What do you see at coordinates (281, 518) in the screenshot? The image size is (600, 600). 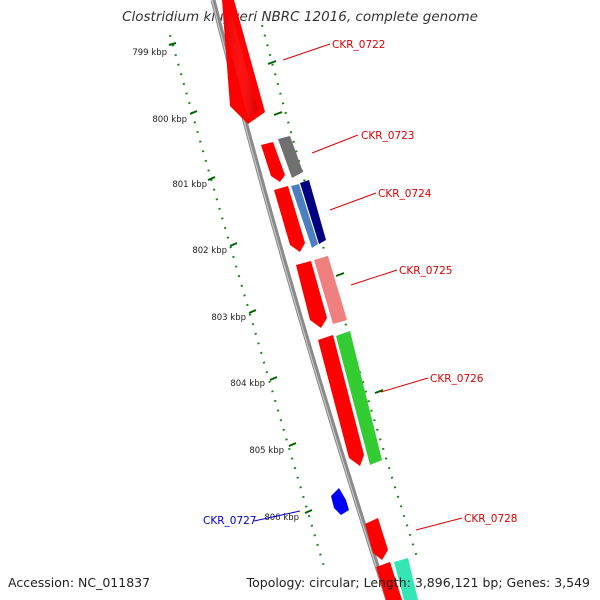 I see `tick-label: 806 kbp` at bounding box center [281, 518].